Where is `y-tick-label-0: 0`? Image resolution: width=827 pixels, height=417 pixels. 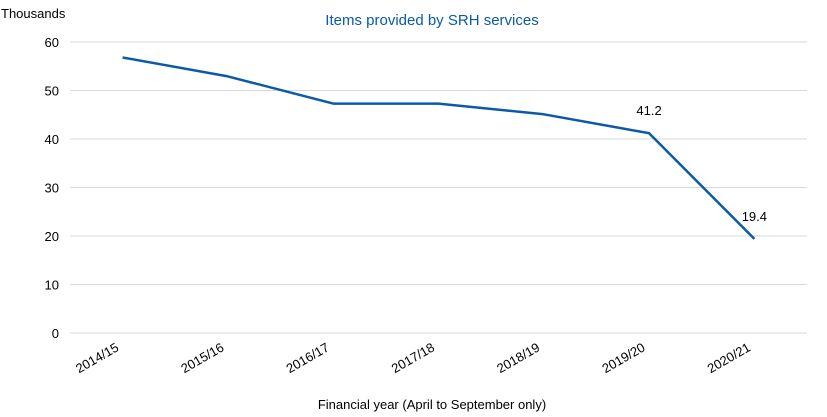 y-tick-label-0: 0 is located at coordinates (55, 333).